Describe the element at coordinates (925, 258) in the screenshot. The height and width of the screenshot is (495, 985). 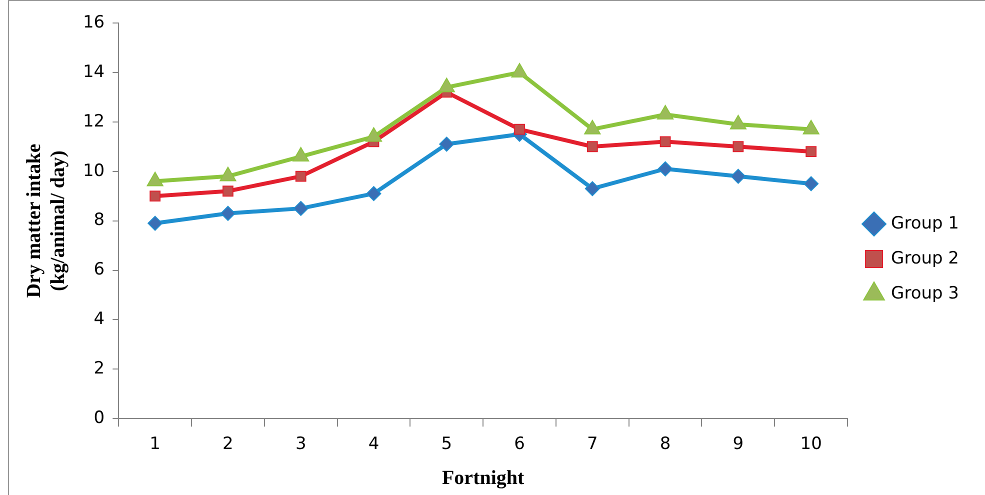
I see `legend-label: Group 2` at that location.